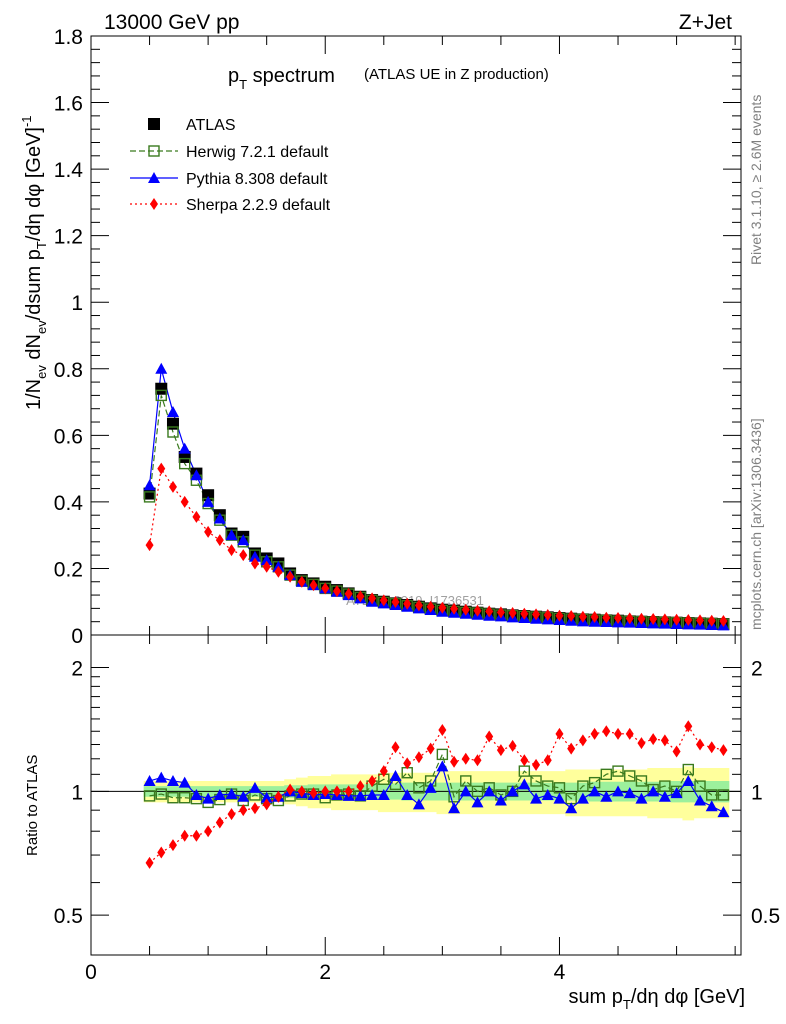 This screenshot has height=1024, width=786. I want to click on main-y-tick-label: 1.2, so click(68, 237).